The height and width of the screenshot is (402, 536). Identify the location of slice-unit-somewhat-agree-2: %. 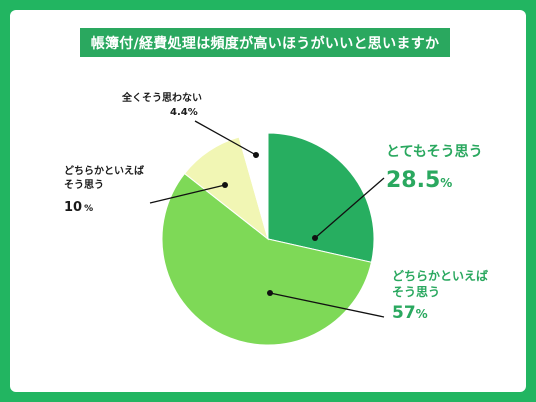
(89, 209).